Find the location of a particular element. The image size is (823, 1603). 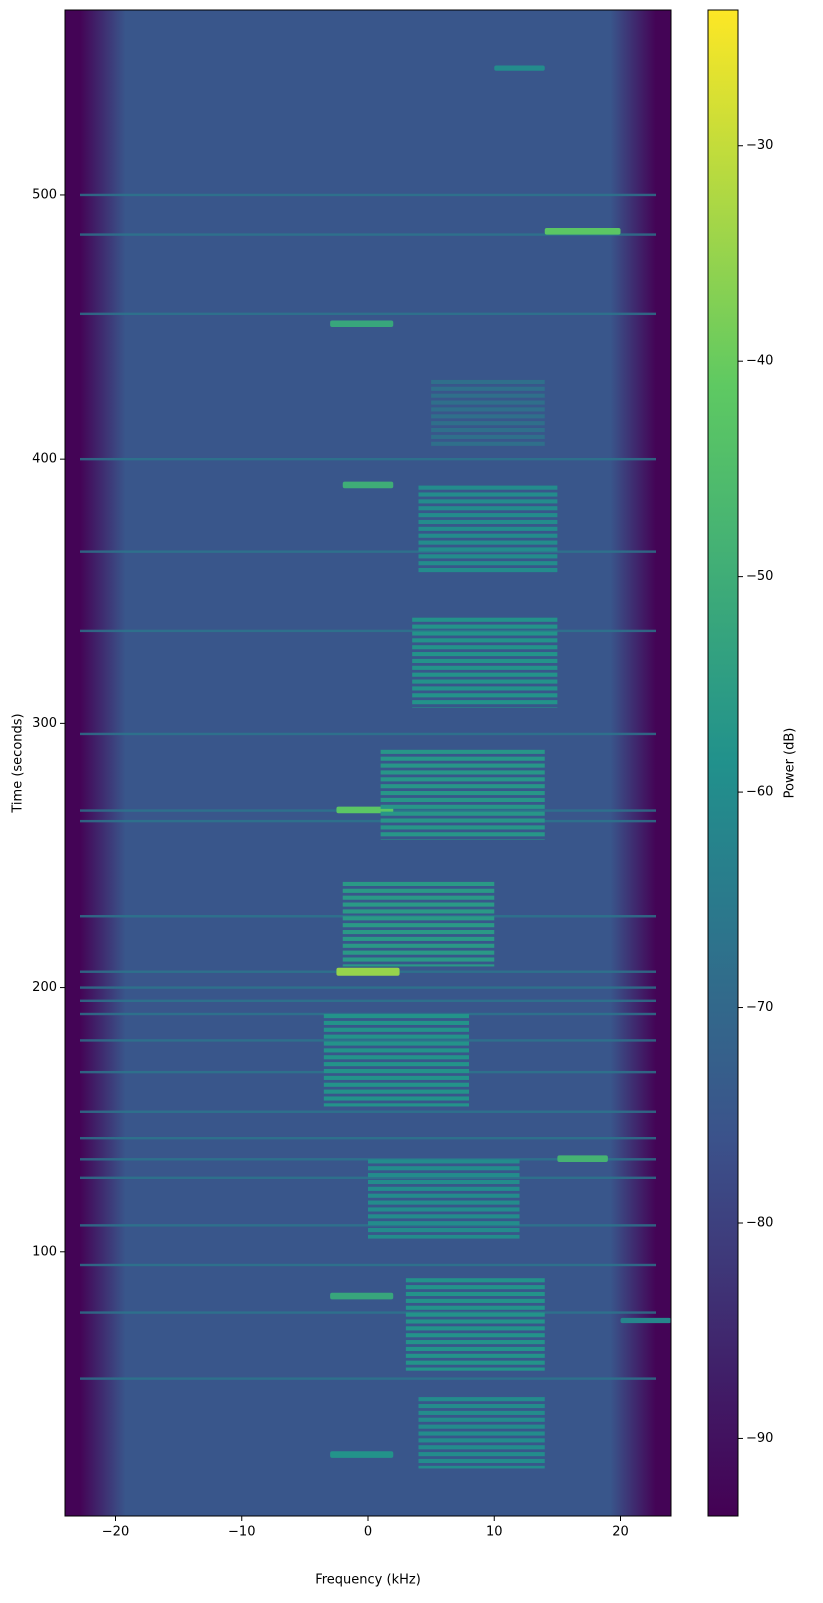

colorbar-tick-label: −50 is located at coordinates (759, 576).